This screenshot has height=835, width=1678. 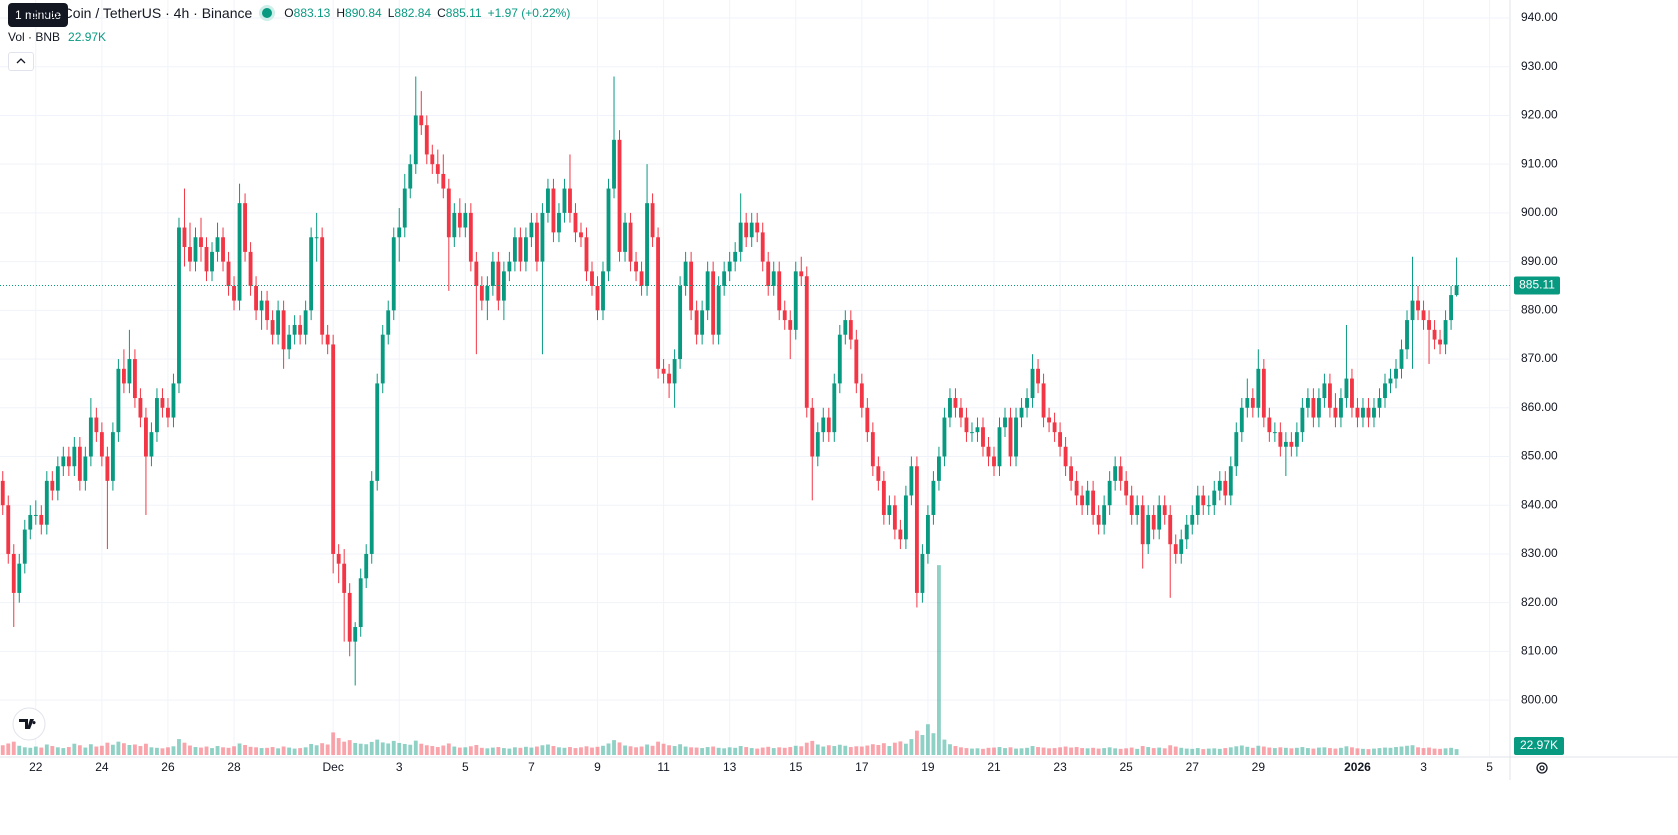 What do you see at coordinates (21, 61) in the screenshot?
I see `collapse-button` at bounding box center [21, 61].